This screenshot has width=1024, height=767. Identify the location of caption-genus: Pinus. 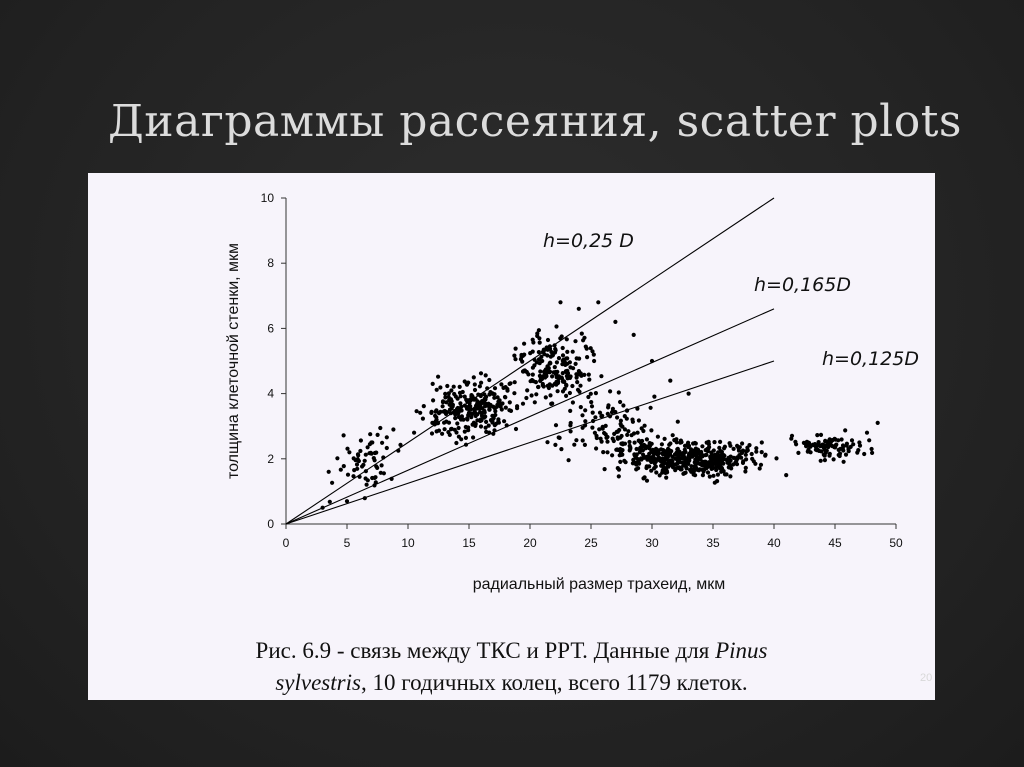
(741, 650).